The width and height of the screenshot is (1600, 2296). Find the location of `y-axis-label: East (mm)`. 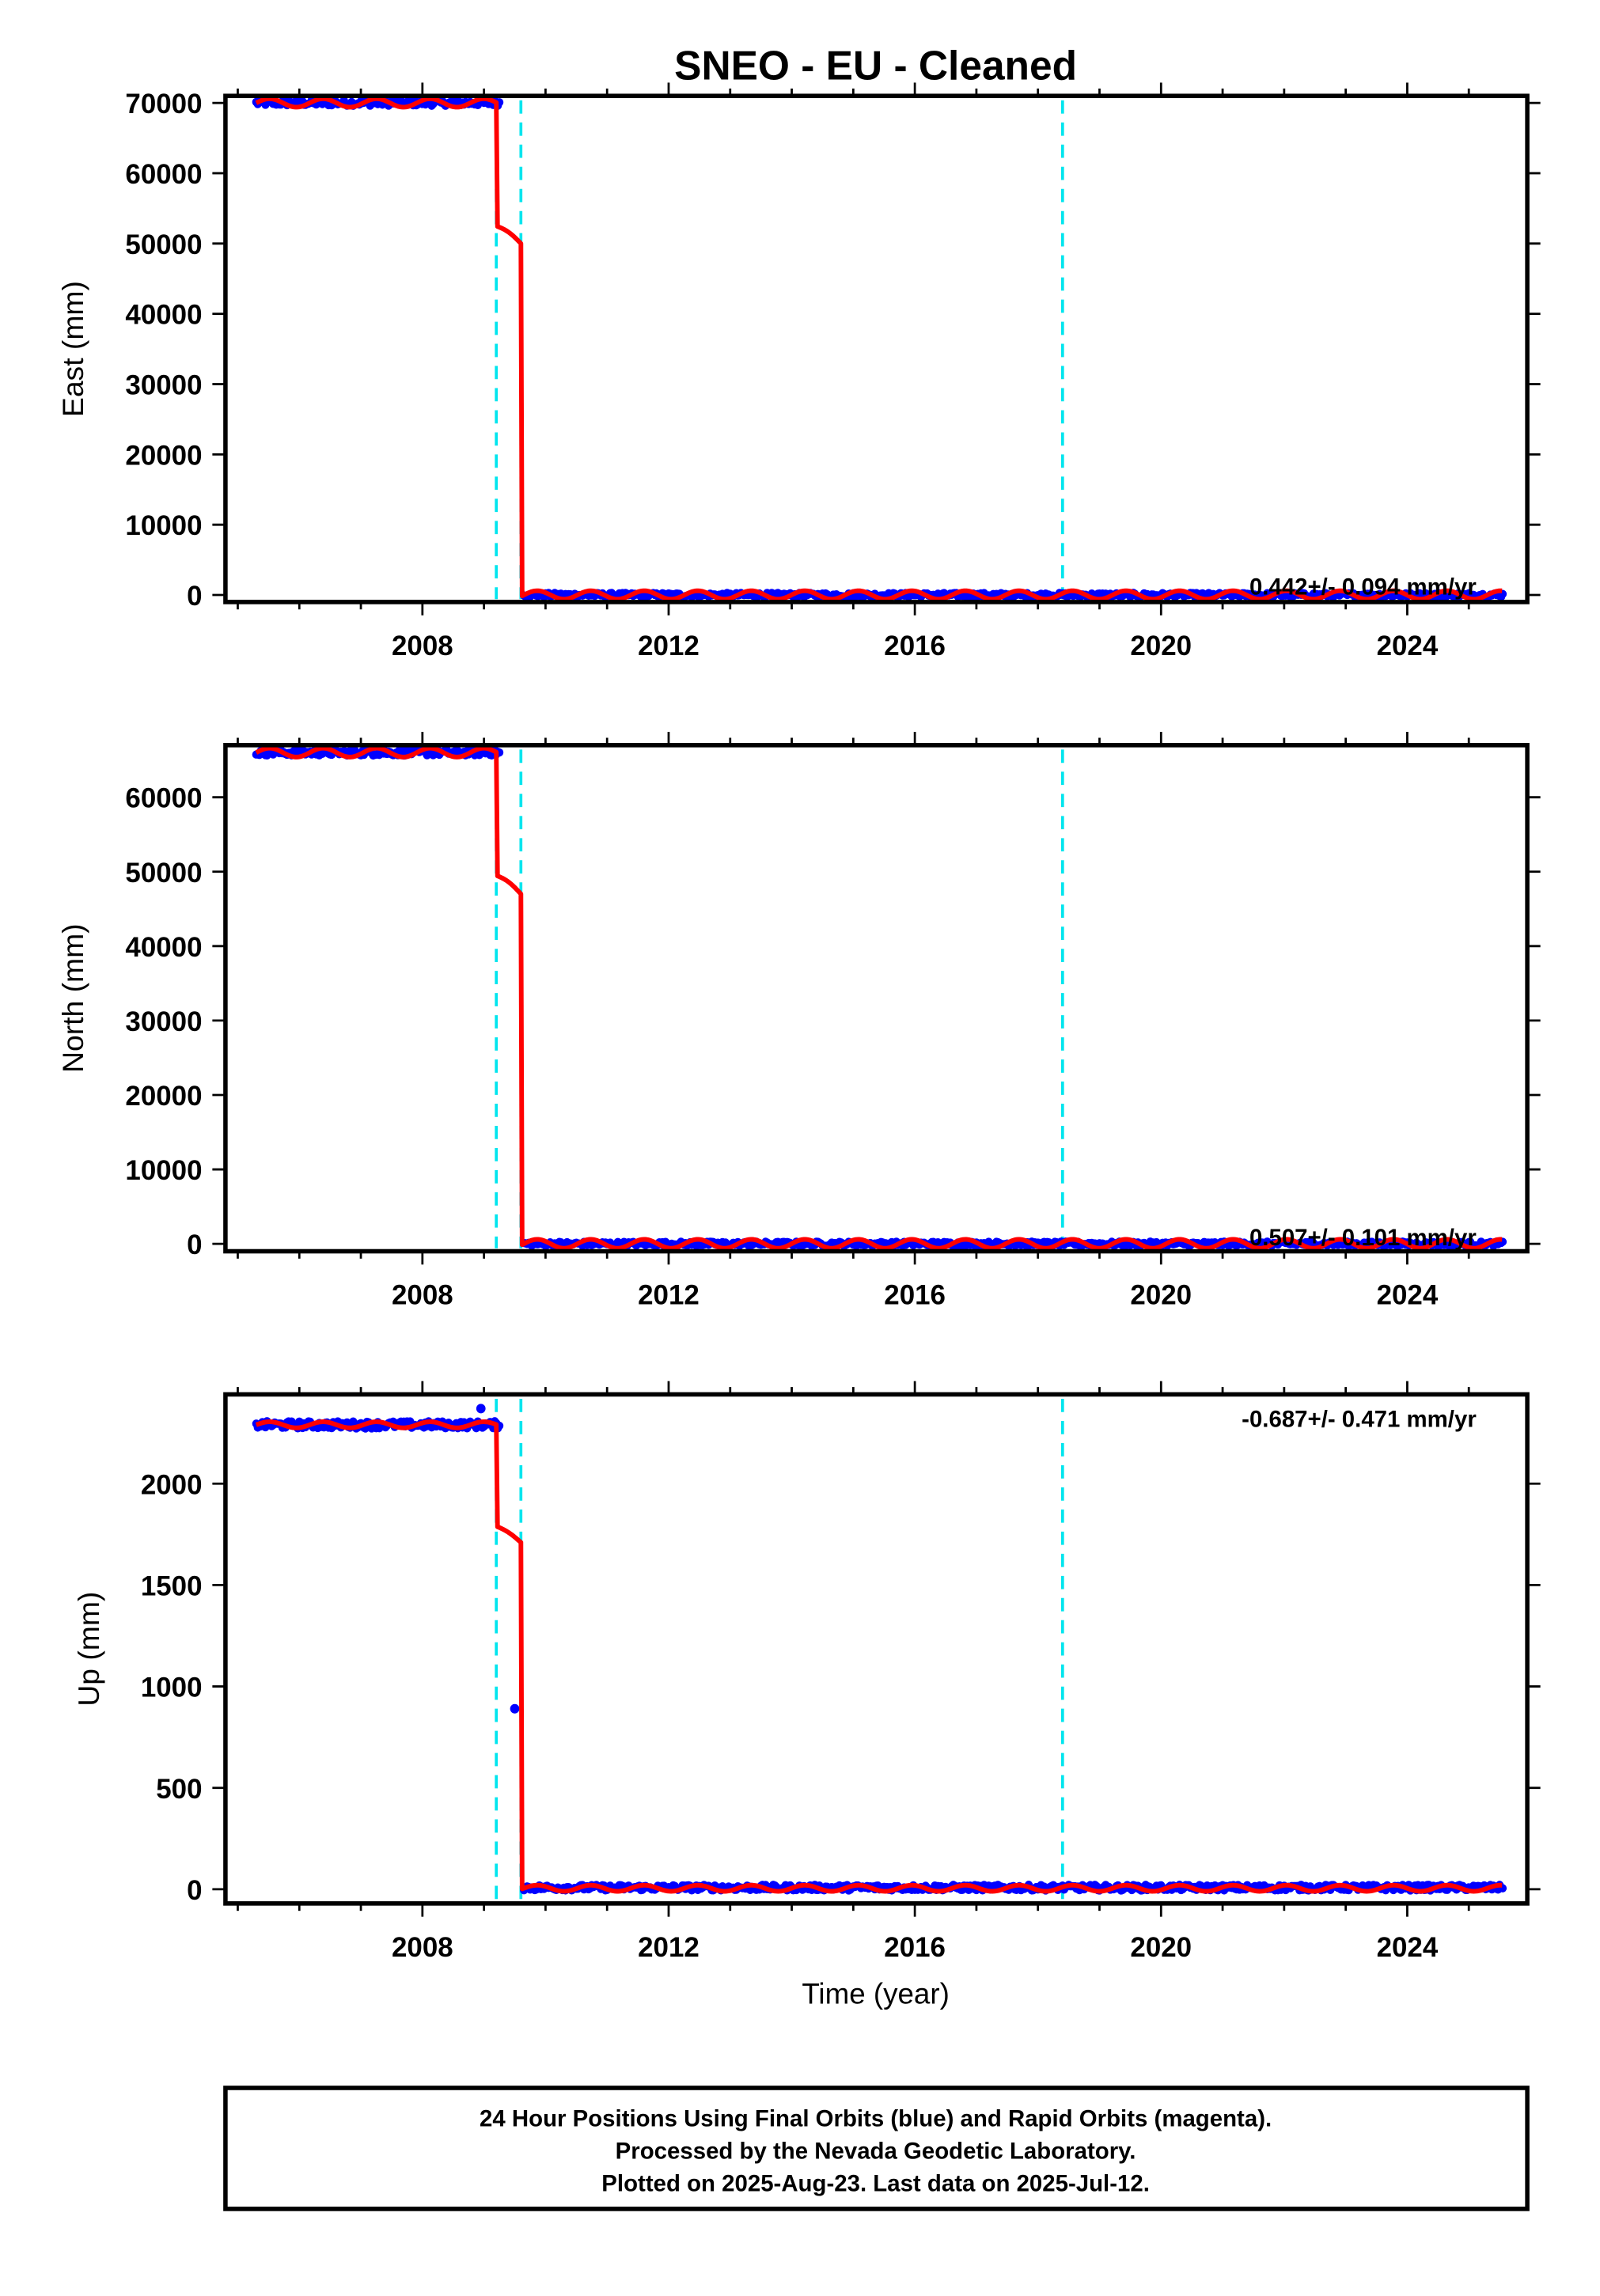

y-axis-label: East (mm) is located at coordinates (72, 349).